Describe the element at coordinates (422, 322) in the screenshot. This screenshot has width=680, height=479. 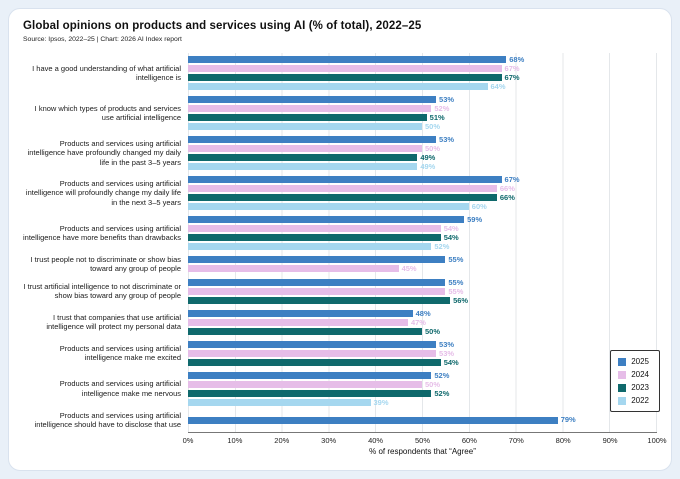
I see `bar-row: 47%` at that location.